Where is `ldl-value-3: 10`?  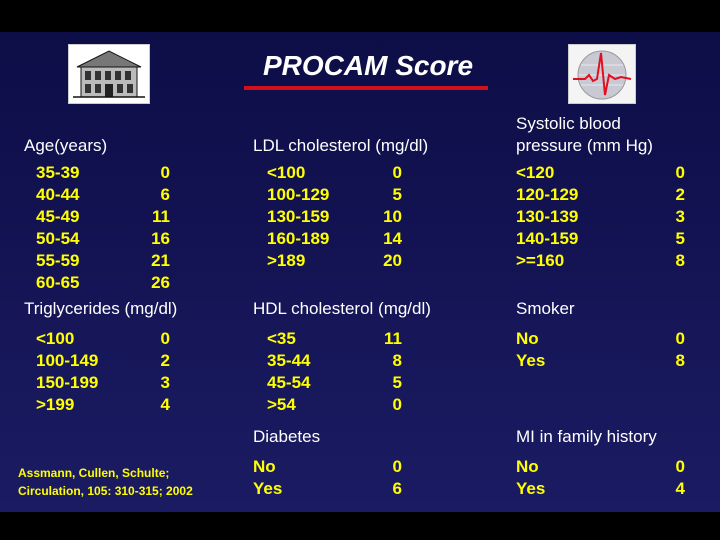 ldl-value-3: 10 is located at coordinates (392, 216).